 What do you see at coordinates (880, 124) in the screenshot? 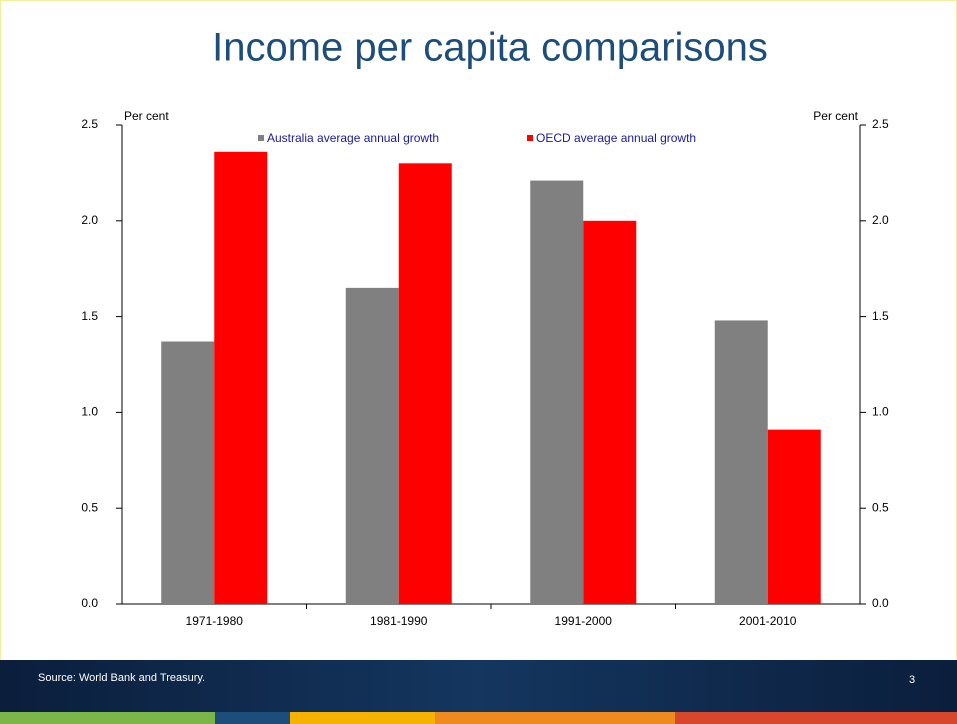
I see `y2-tick-label: 2.5` at bounding box center [880, 124].